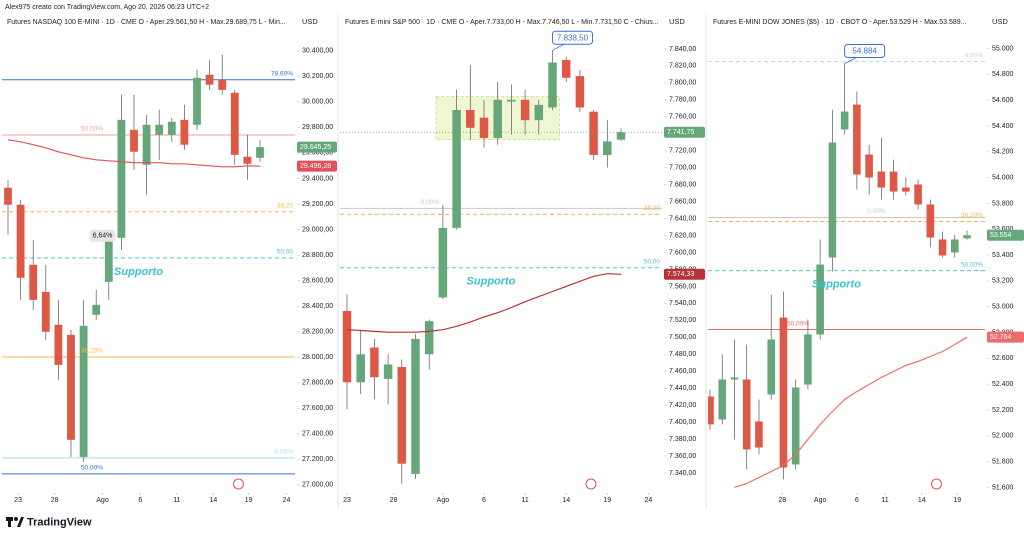  What do you see at coordinates (682, 49) in the screenshot?
I see `y-tick-label: 7.840,00` at bounding box center [682, 49].